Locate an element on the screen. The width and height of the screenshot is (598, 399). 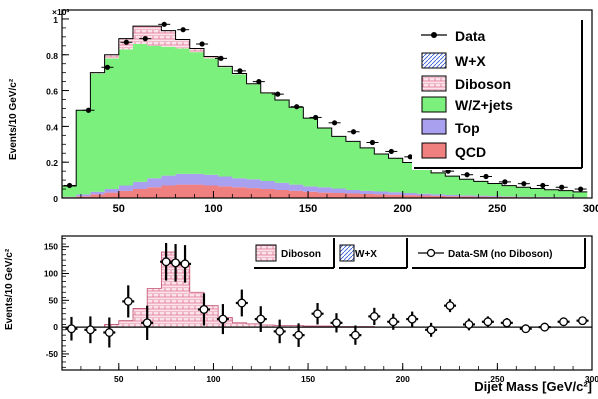
legend-entry-qcd: QCD is located at coordinates (453, 151).